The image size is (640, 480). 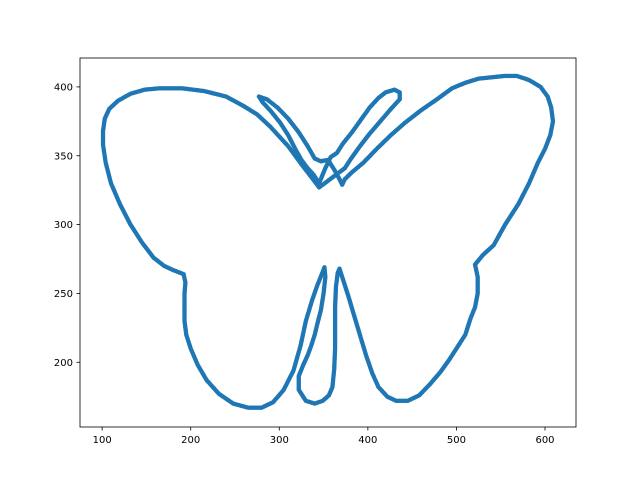 I want to click on y-tick-label: 250, so click(x=63, y=294).